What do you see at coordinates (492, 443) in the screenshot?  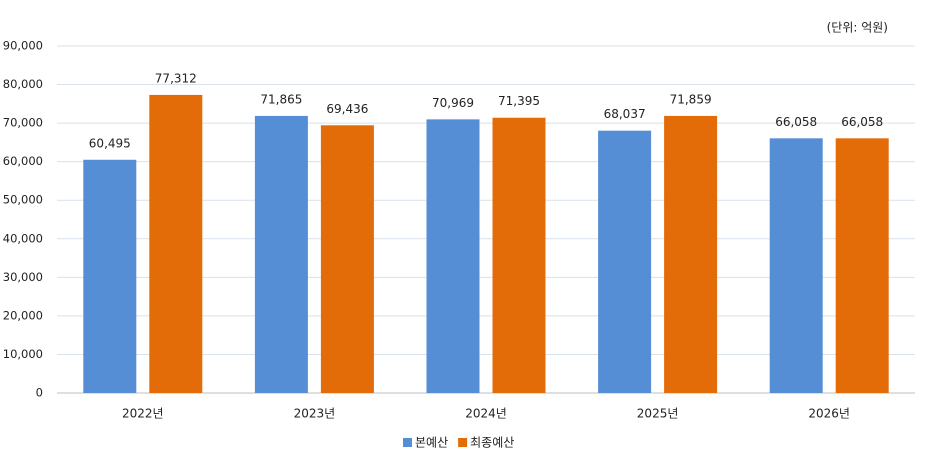 I see `legend-label: 최종예산` at bounding box center [492, 443].